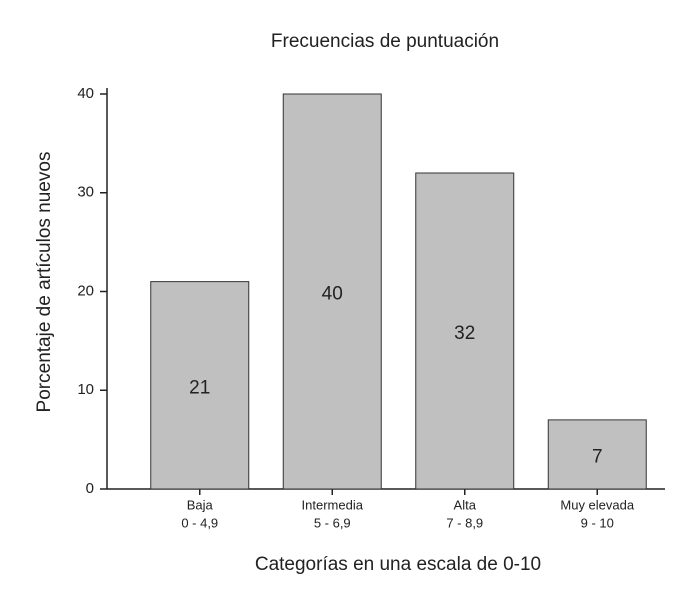 This screenshot has width=700, height=591. What do you see at coordinates (332, 522) in the screenshot?
I see `x-tick-range: 5 - 6,9` at bounding box center [332, 522].